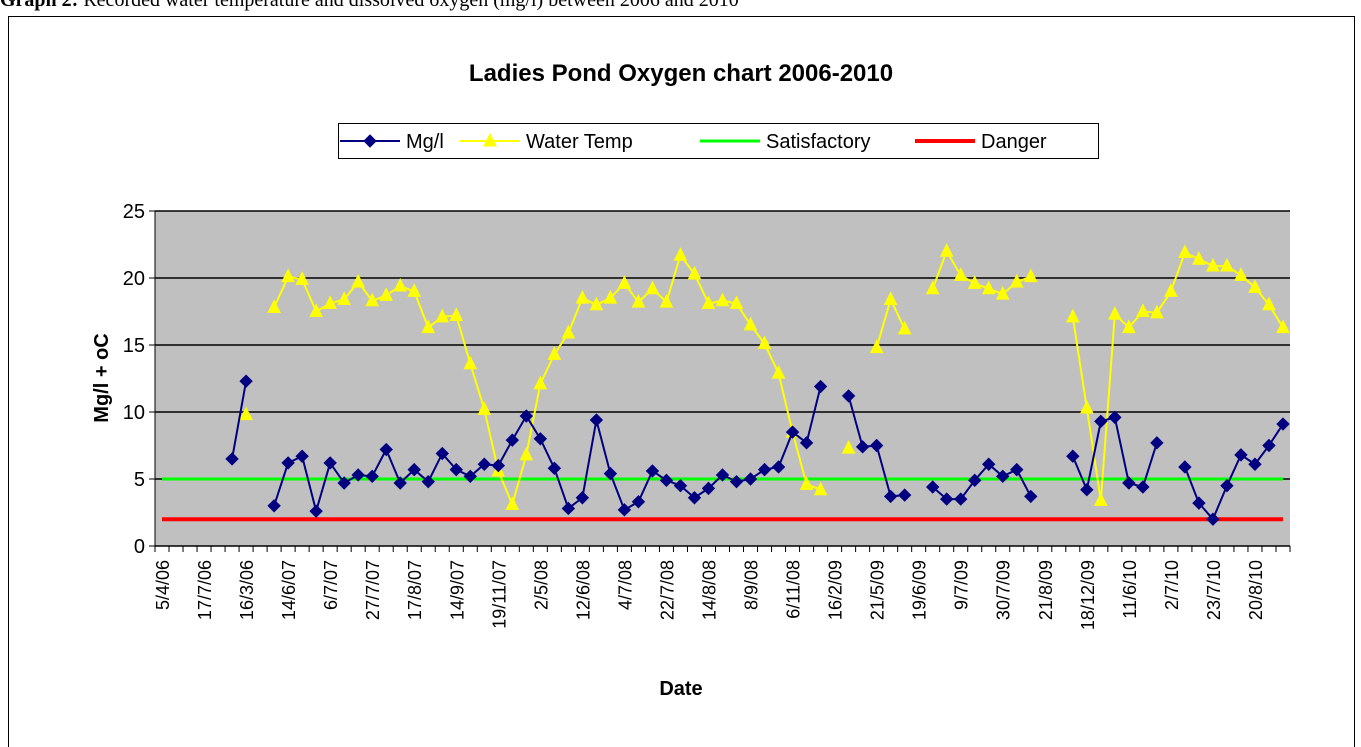 Image resolution: width=1361 pixels, height=747 pixels. Describe the element at coordinates (134, 413) in the screenshot. I see `y-tick-label: 10` at that location.